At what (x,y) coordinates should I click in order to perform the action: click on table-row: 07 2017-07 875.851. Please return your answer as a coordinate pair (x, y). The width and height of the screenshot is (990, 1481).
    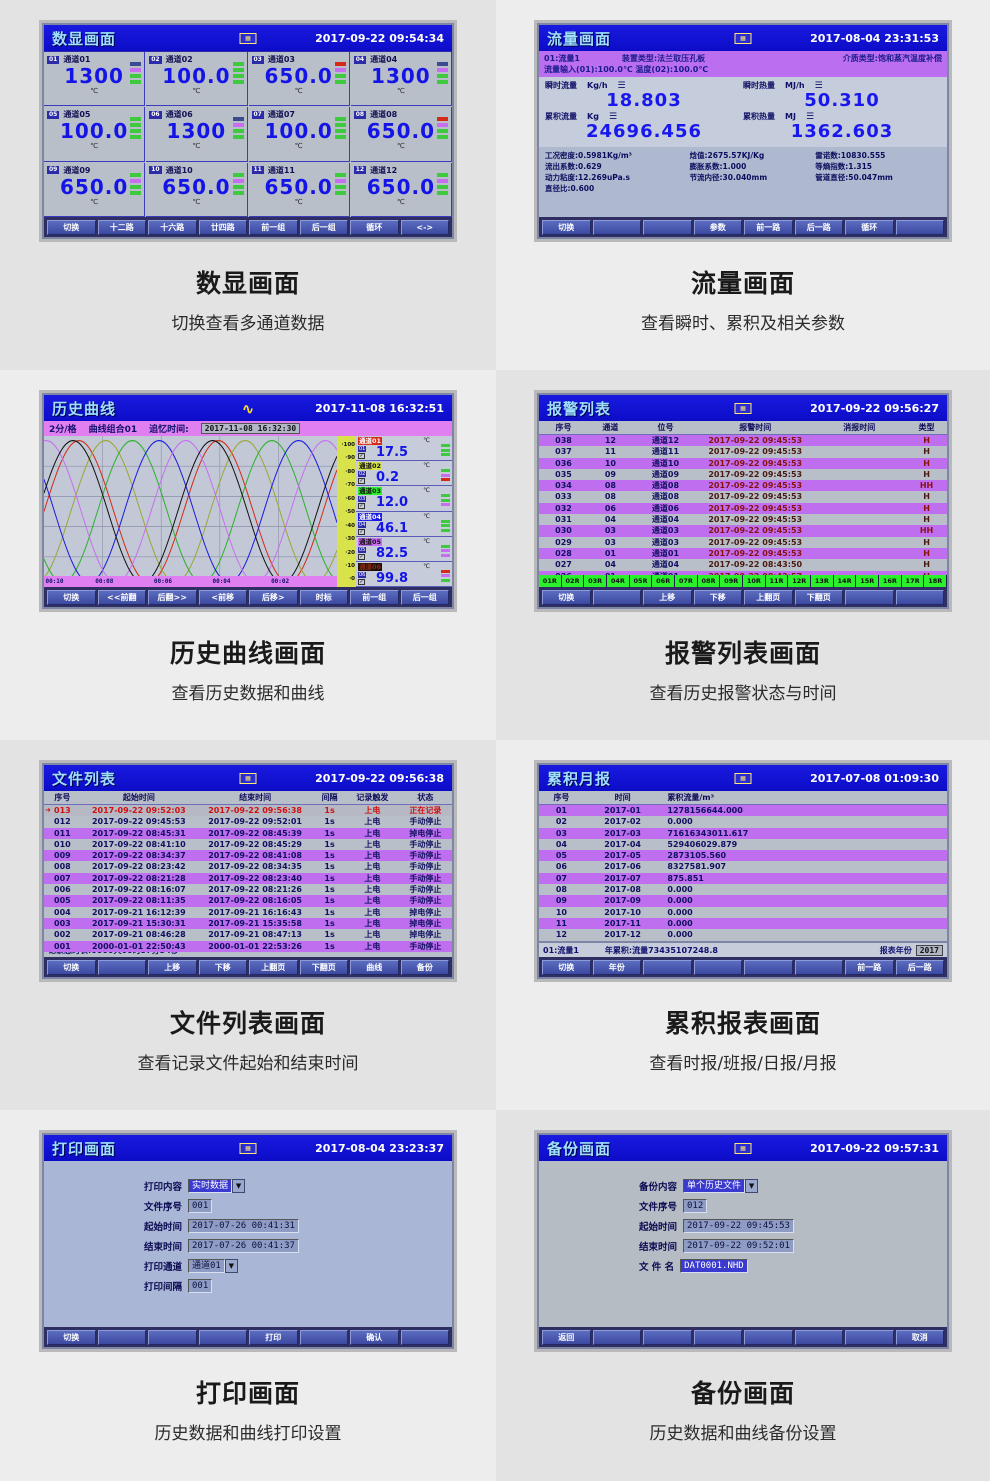
    Looking at the image, I should click on (743, 878).